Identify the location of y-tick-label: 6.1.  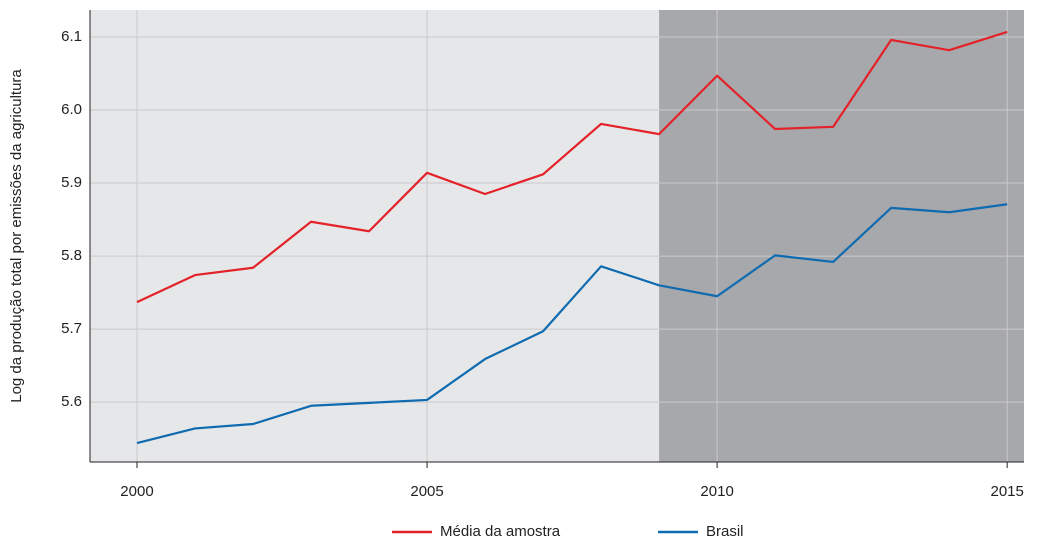
(71, 36).